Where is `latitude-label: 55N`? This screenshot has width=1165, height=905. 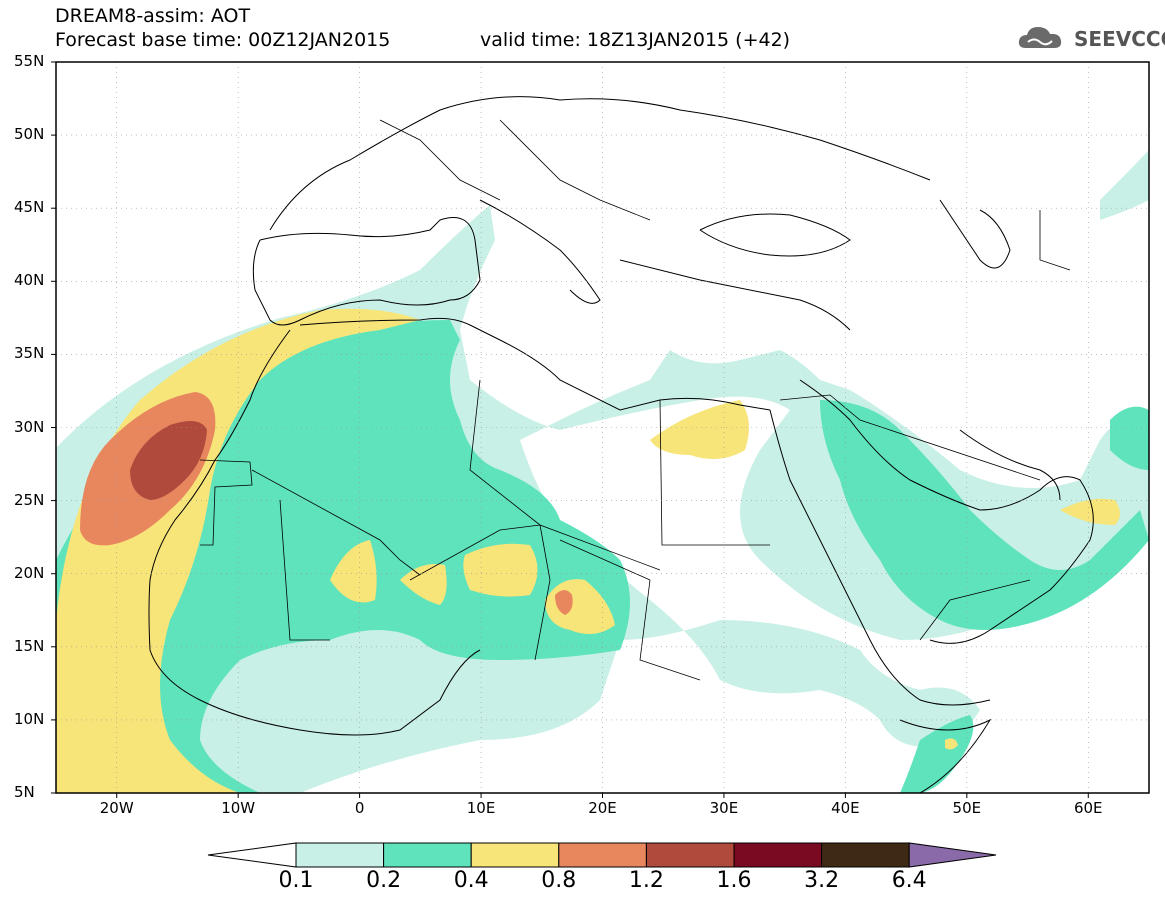
latitude-label: 55N is located at coordinates (29, 61).